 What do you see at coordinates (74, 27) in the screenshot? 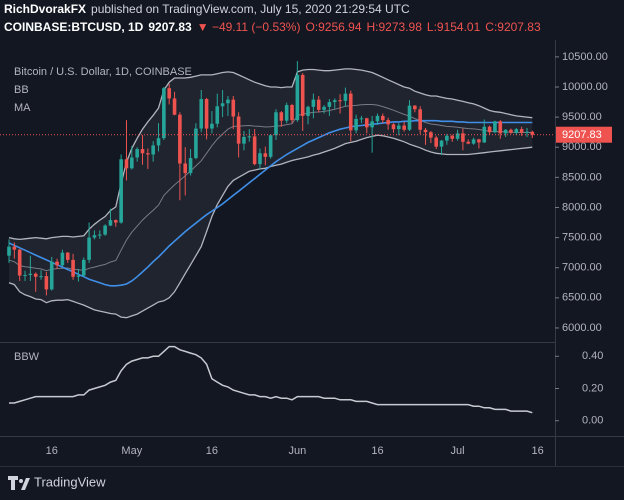
I see `symbol: COINBASE:BTCUSD, 1D` at bounding box center [74, 27].